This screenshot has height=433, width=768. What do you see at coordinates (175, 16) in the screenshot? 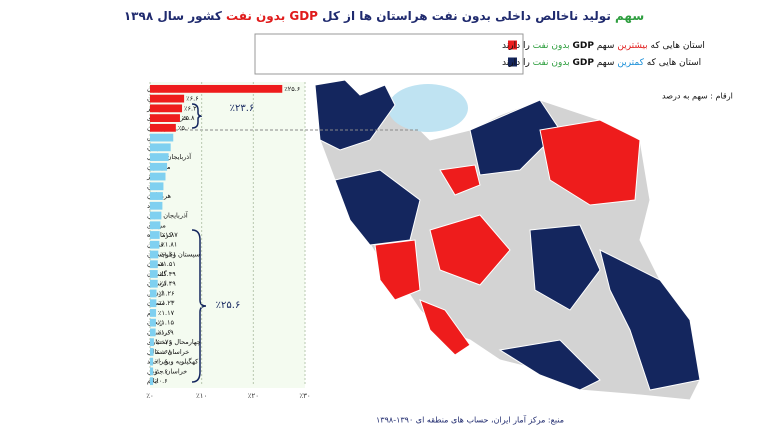
I see `text-segment: کشور سال ۱۳۹۸` at bounding box center [175, 16].